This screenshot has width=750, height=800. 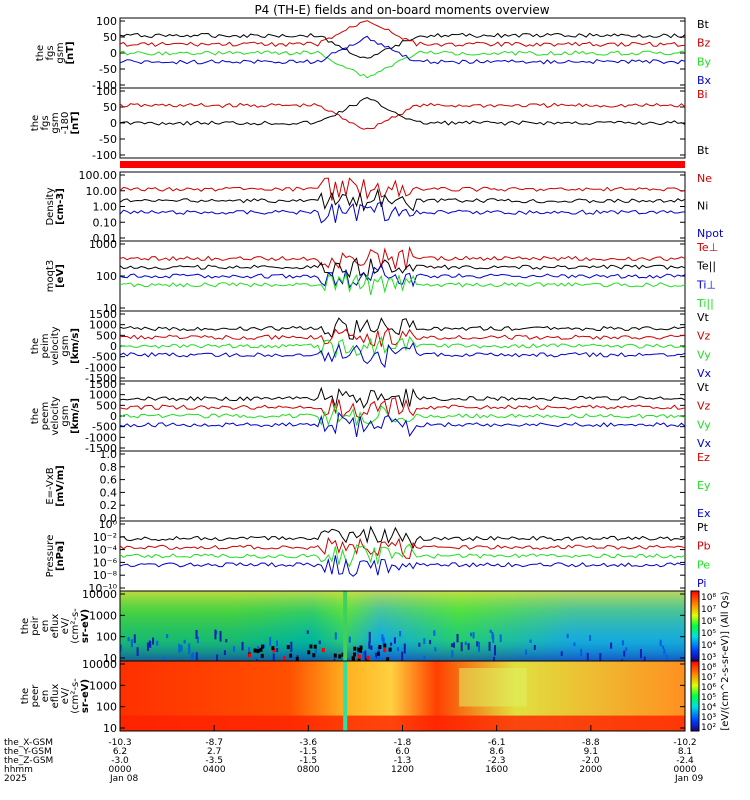 I want to click on y-axis-label-line: eflux, so click(x=55, y=626).